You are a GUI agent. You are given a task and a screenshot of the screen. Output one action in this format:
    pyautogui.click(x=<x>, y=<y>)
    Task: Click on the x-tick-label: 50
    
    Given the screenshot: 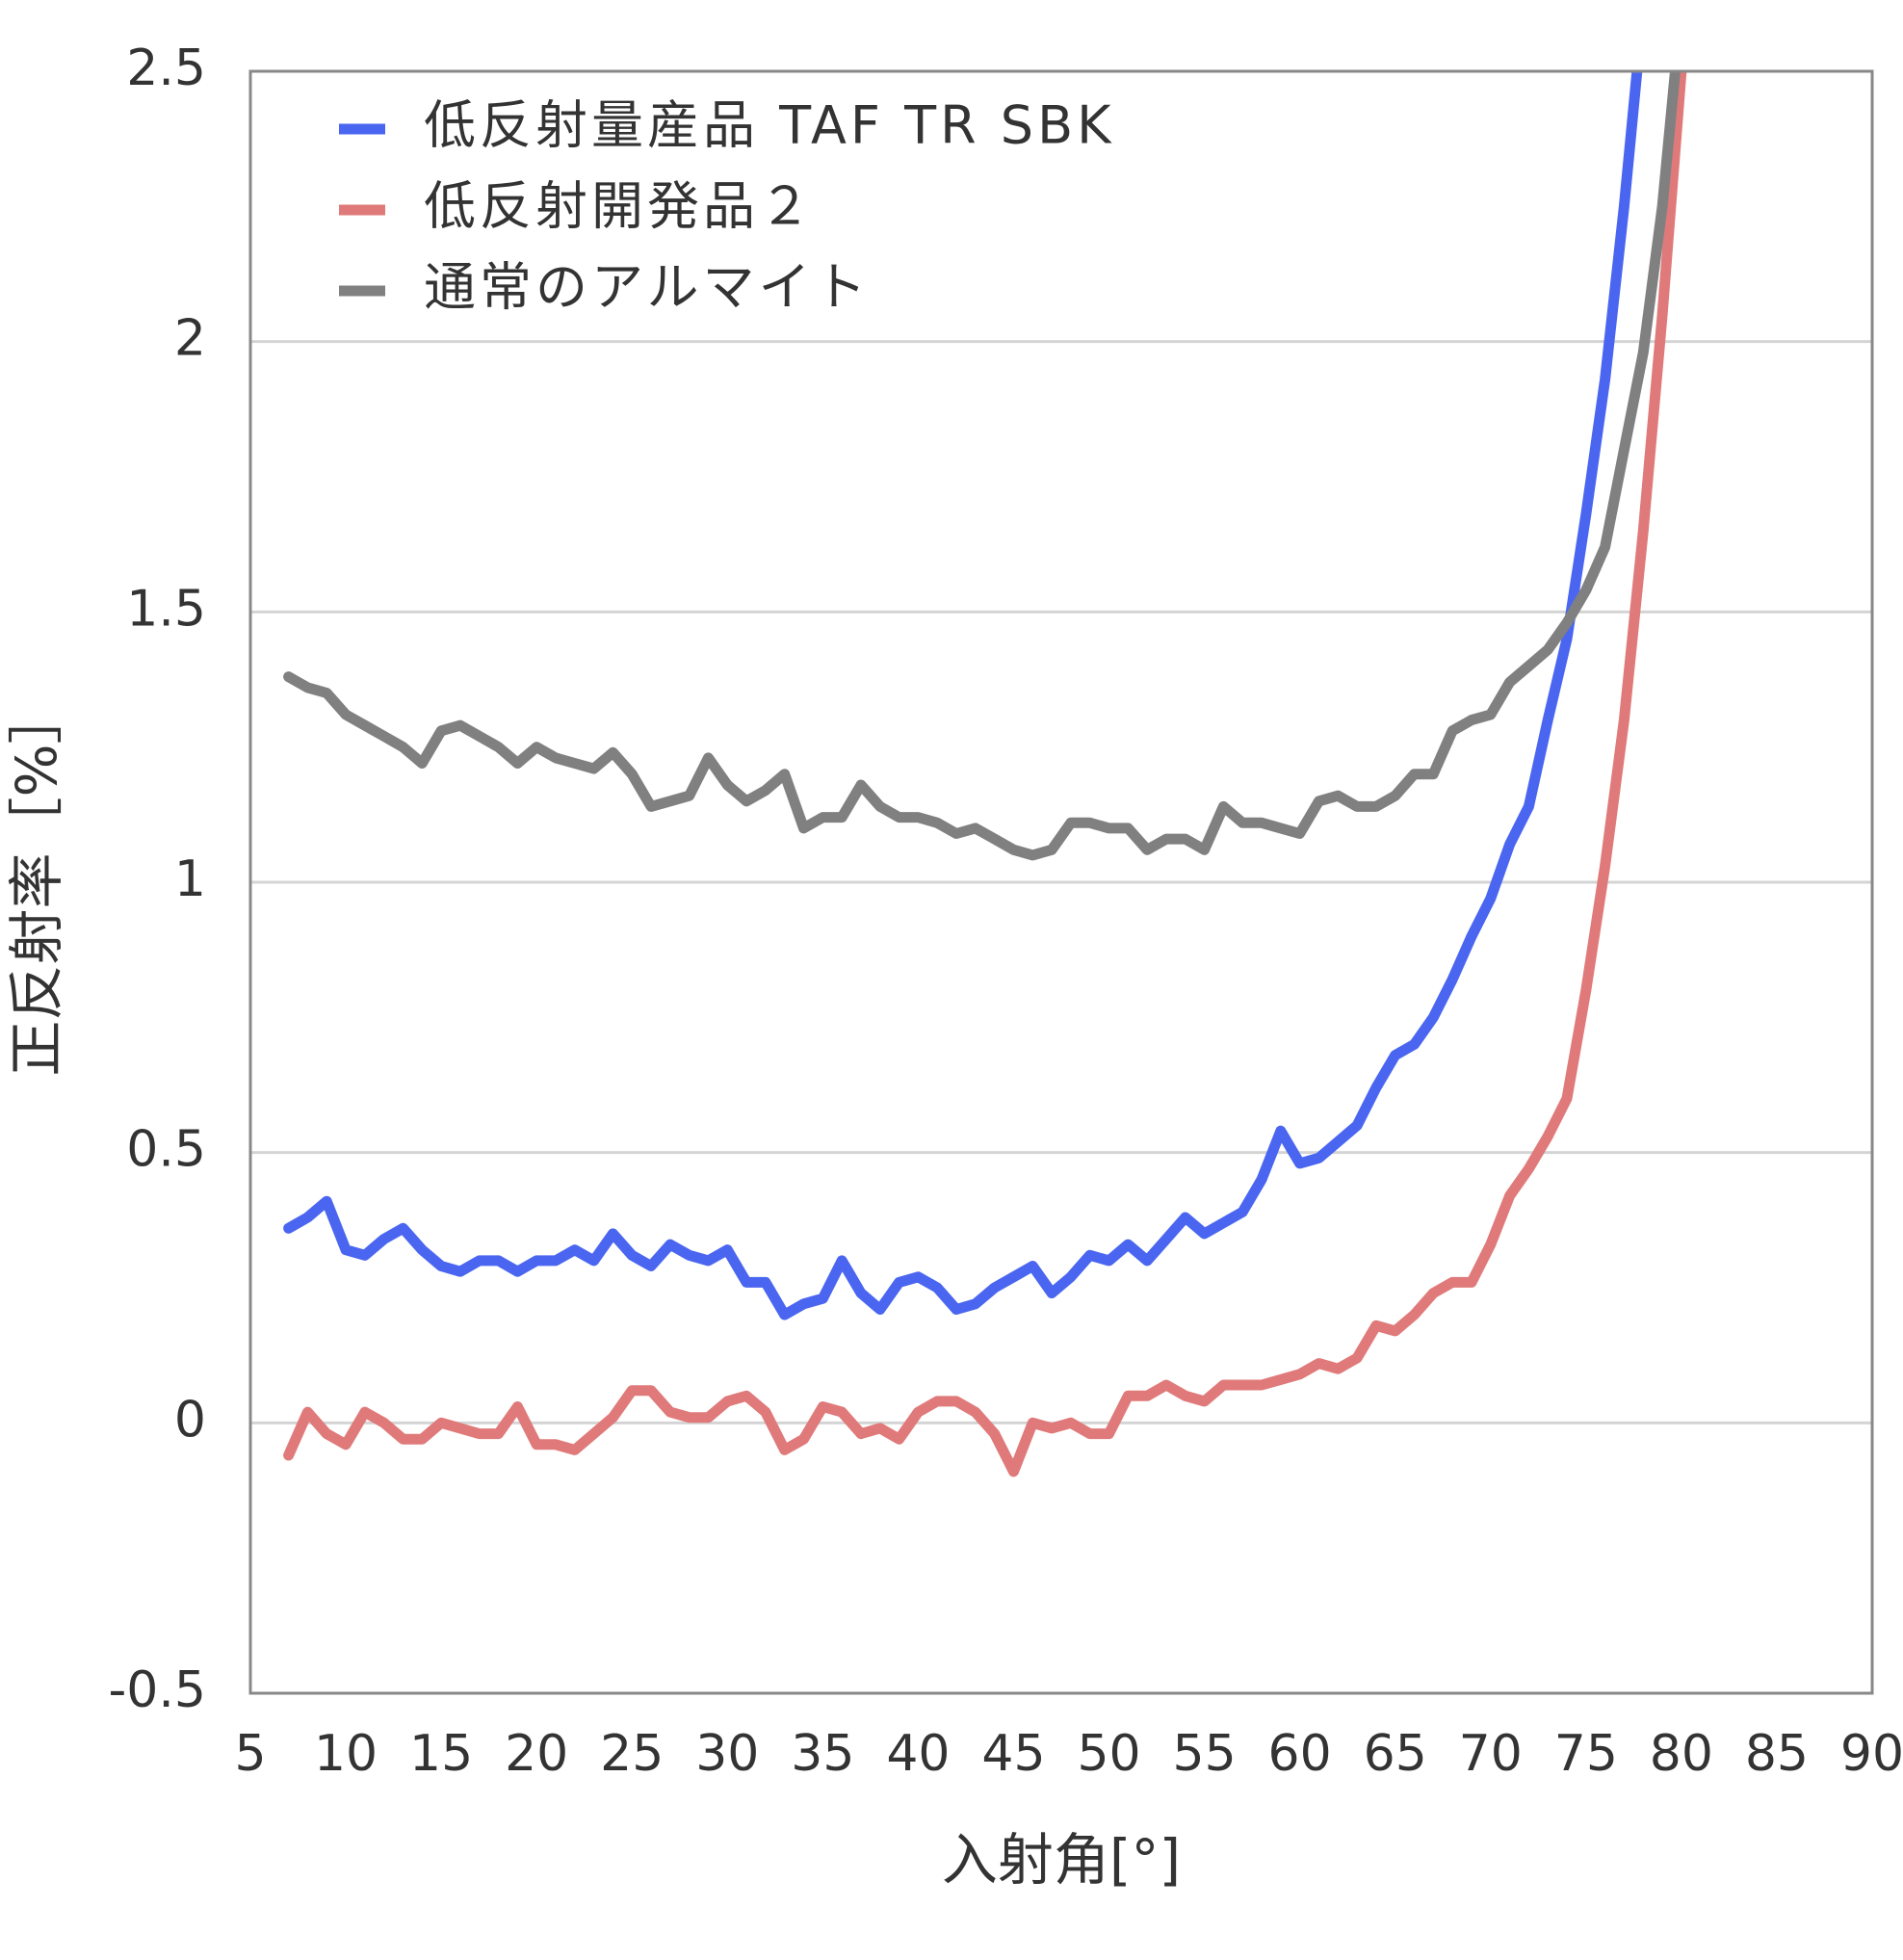 What is the action you would take?
    pyautogui.click(x=1108, y=1754)
    